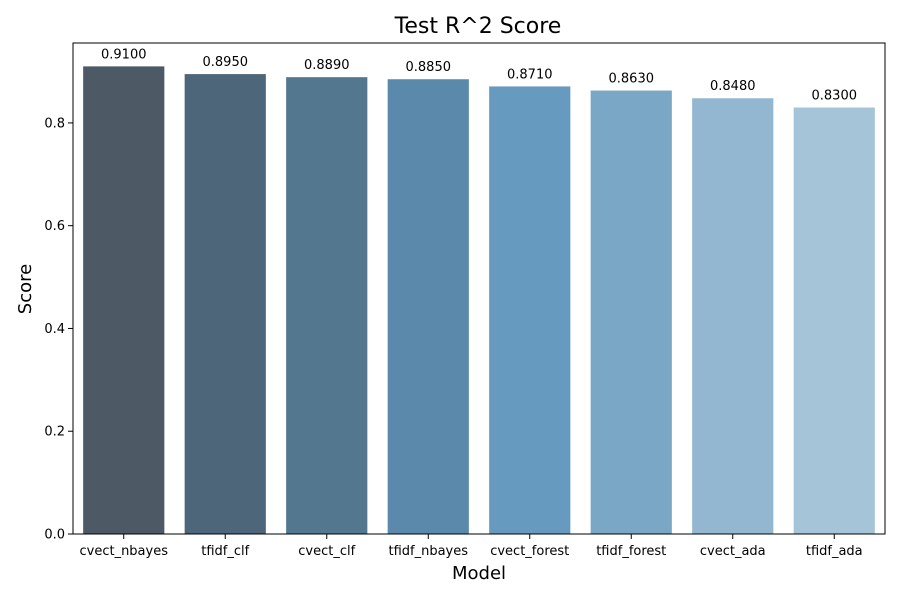 This screenshot has width=900, height=600. What do you see at coordinates (631, 551) in the screenshot?
I see `x-tick-label: tfidf_forest` at bounding box center [631, 551].